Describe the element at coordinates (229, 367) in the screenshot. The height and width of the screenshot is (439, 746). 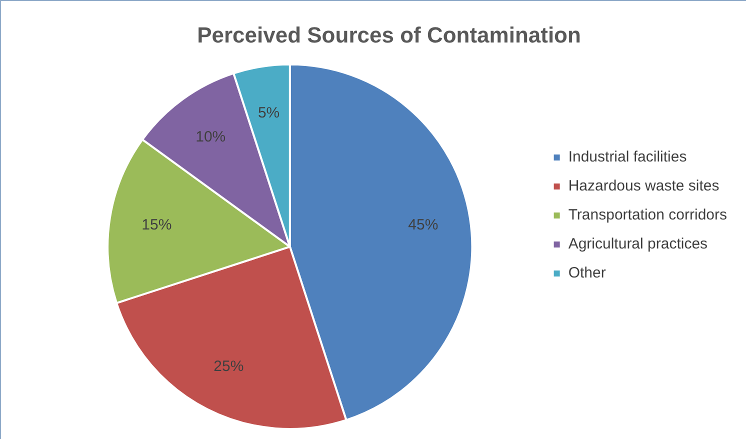
I see `data-label: 25%` at that location.